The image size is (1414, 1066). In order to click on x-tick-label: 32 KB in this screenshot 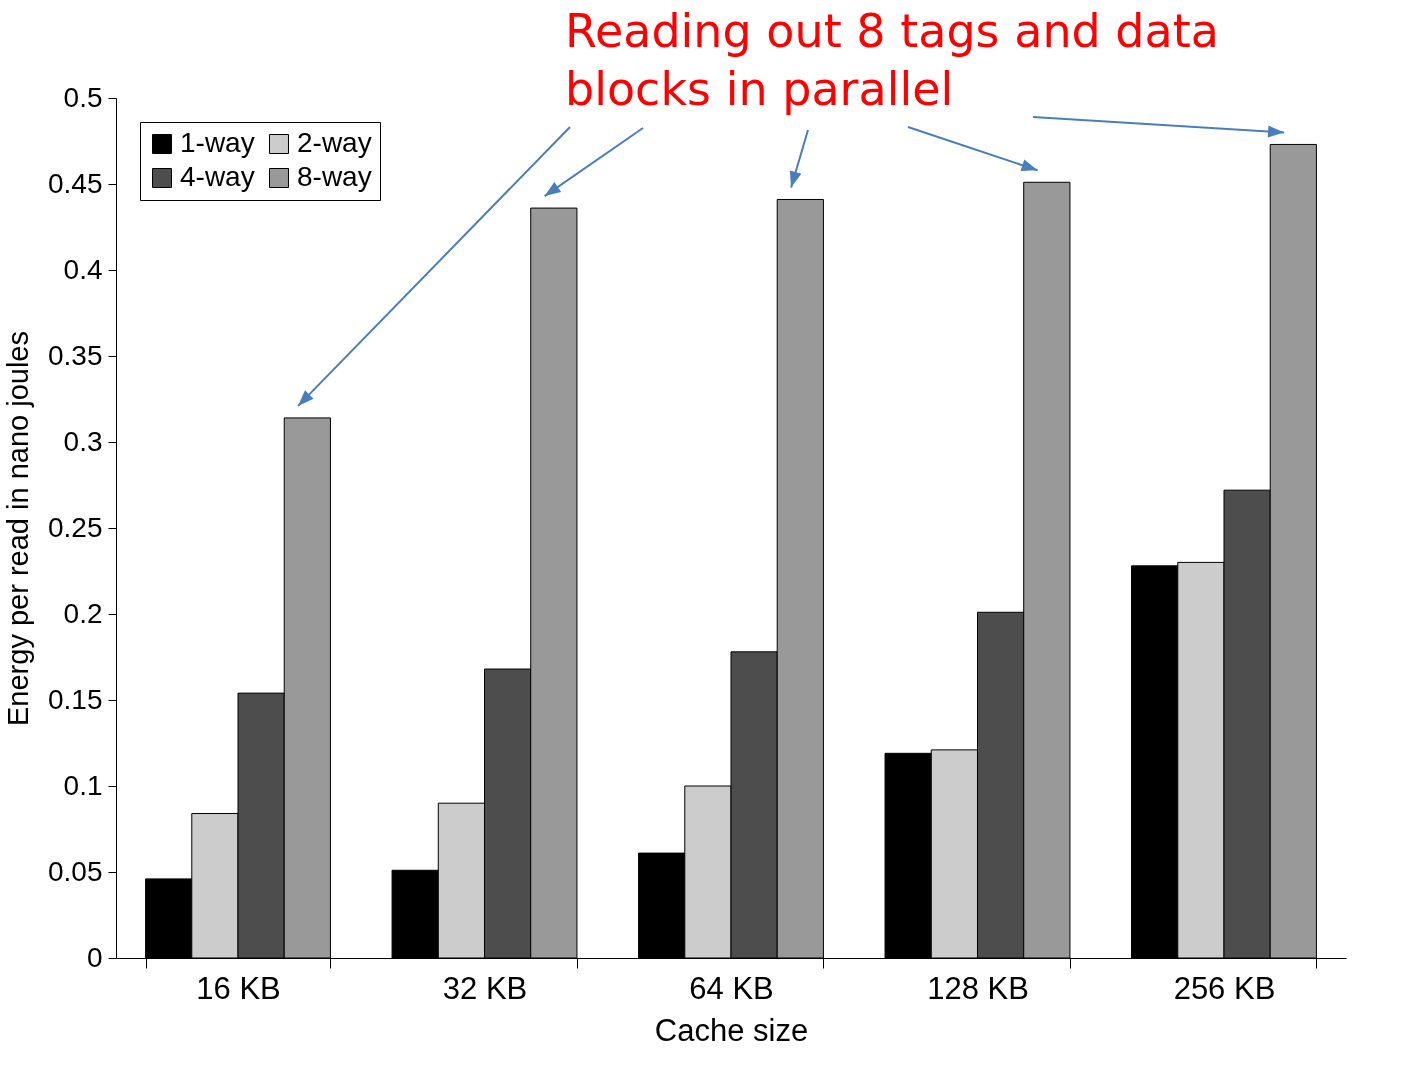, I will do `click(485, 988)`.